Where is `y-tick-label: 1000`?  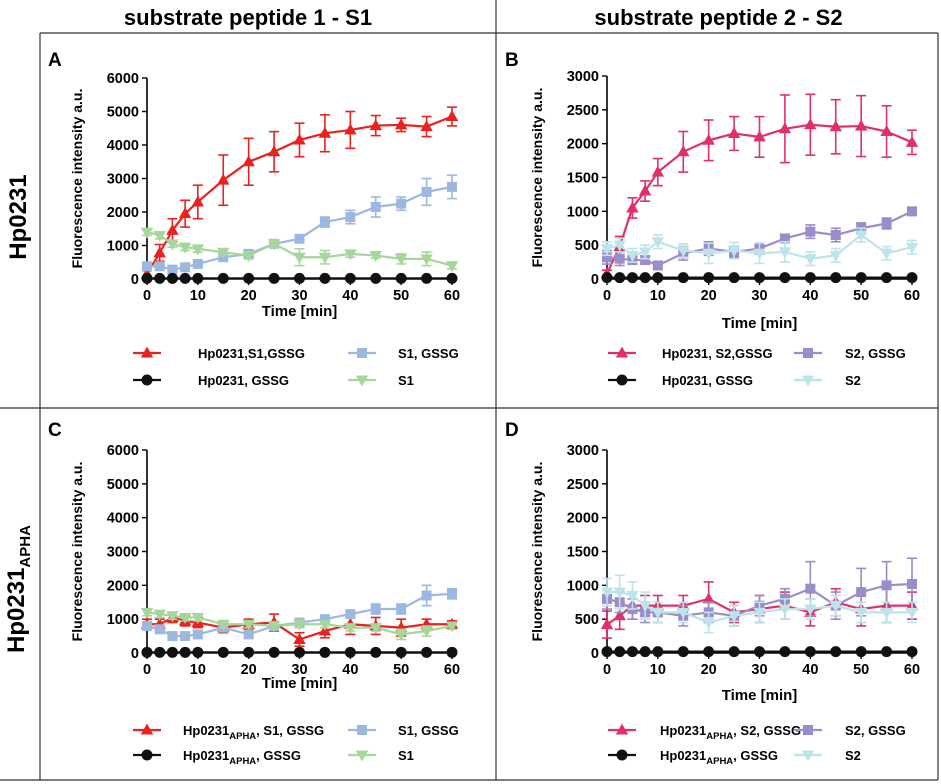
y-tick-label: 1000 is located at coordinates (583, 586).